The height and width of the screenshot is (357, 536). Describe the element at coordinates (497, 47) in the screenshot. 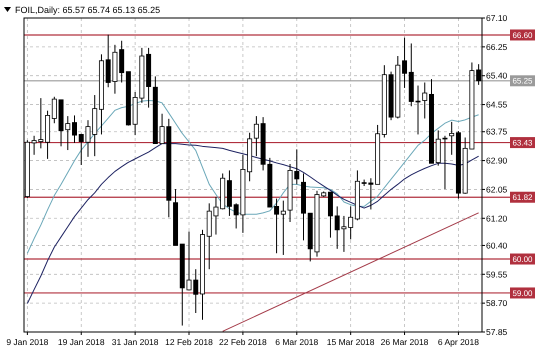

I see `y-tick-label: 66.25` at that location.